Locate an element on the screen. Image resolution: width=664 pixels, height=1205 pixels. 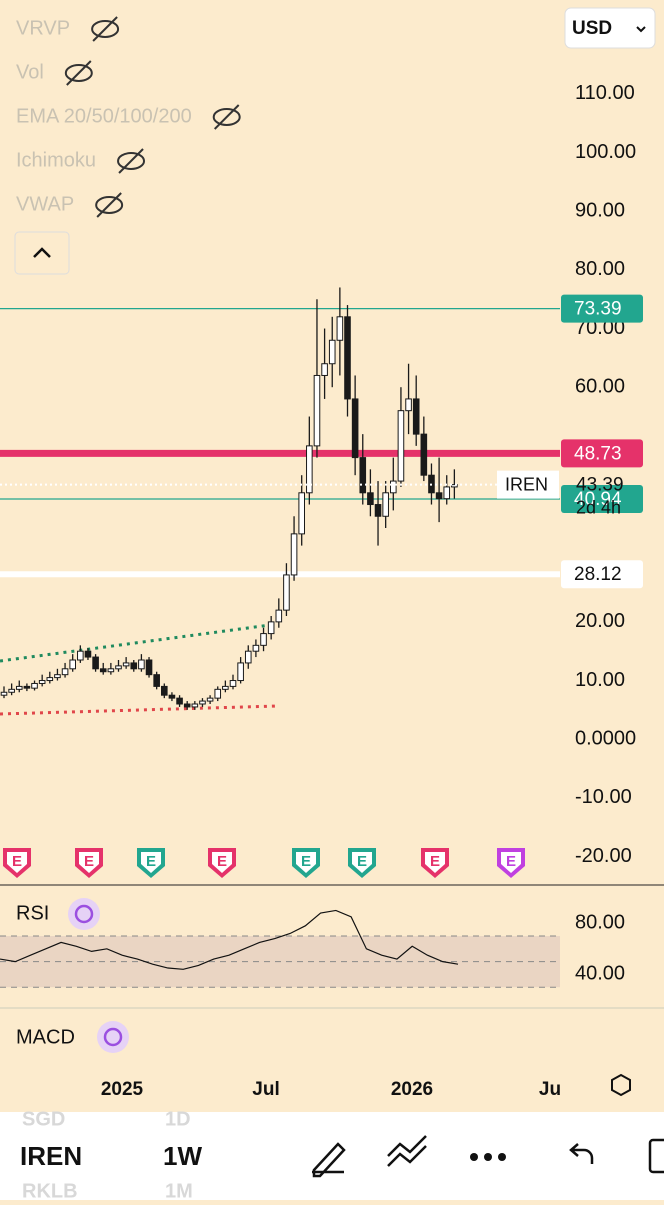
rsi-tick-label: 80.00 is located at coordinates (600, 923).